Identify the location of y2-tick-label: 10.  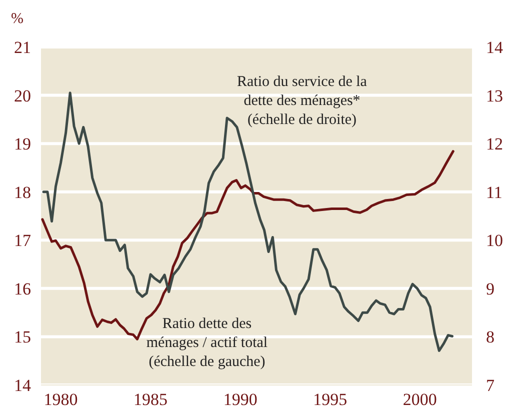
(494, 240).